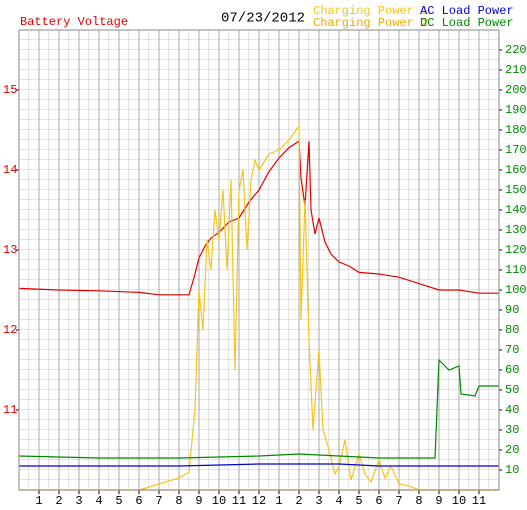 This screenshot has width=527, height=510. I want to click on y-tick-label: 11, so click(10, 410).